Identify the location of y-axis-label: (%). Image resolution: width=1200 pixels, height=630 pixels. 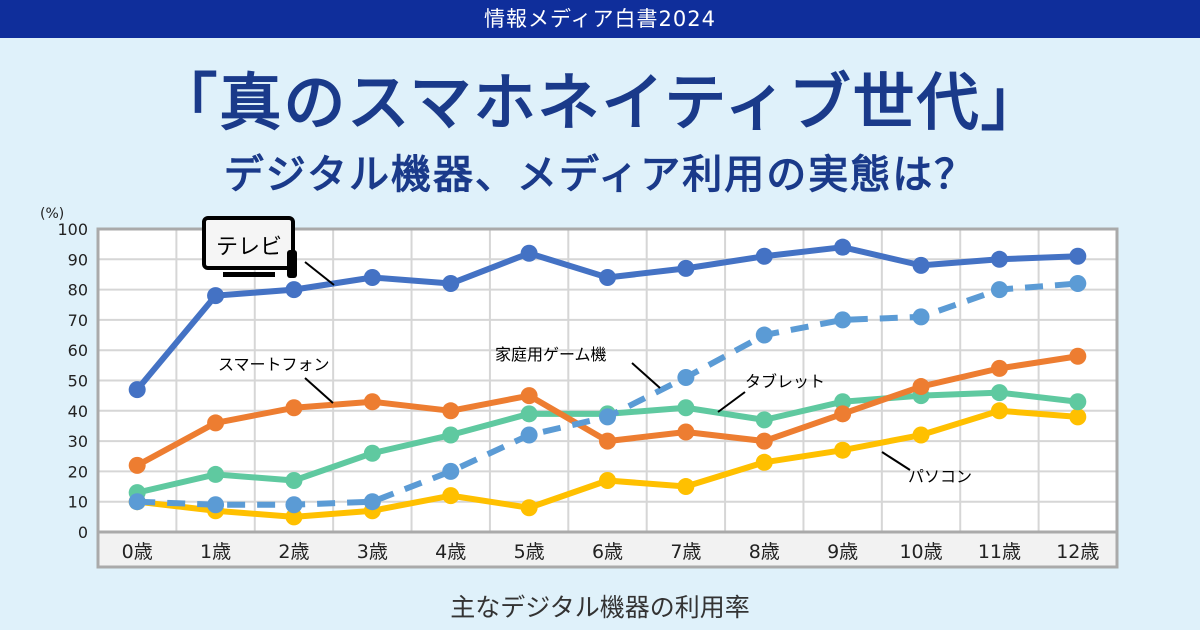
(52, 214).